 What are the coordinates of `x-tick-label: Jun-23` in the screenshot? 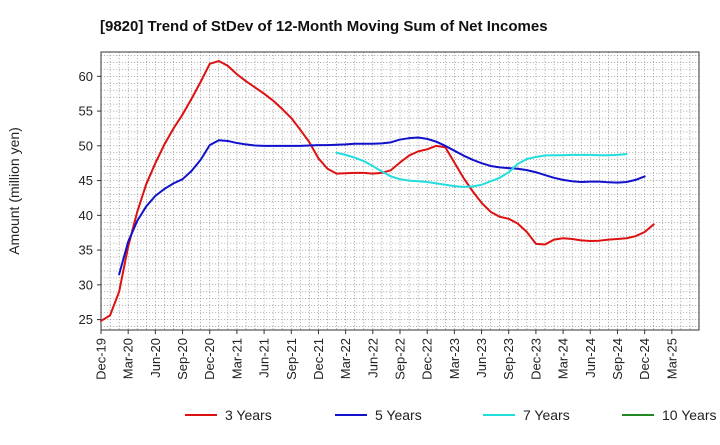 It's located at (481, 358).